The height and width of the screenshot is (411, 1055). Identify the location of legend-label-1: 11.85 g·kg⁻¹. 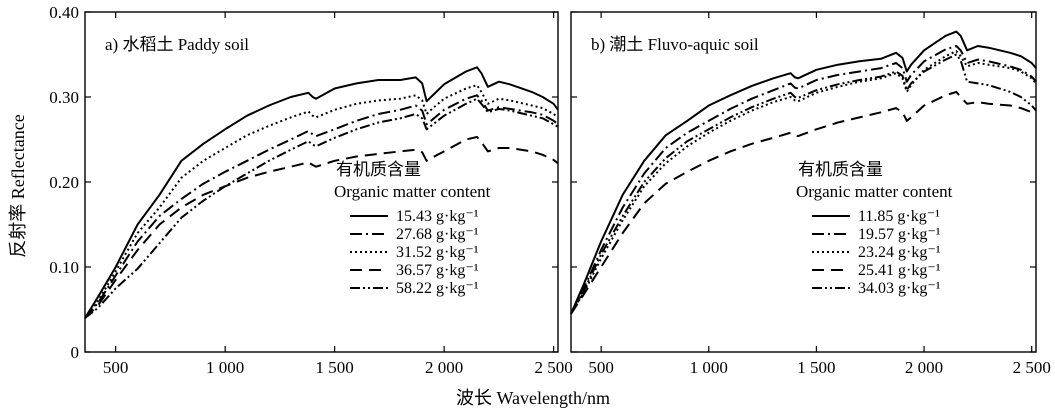
(899, 216).